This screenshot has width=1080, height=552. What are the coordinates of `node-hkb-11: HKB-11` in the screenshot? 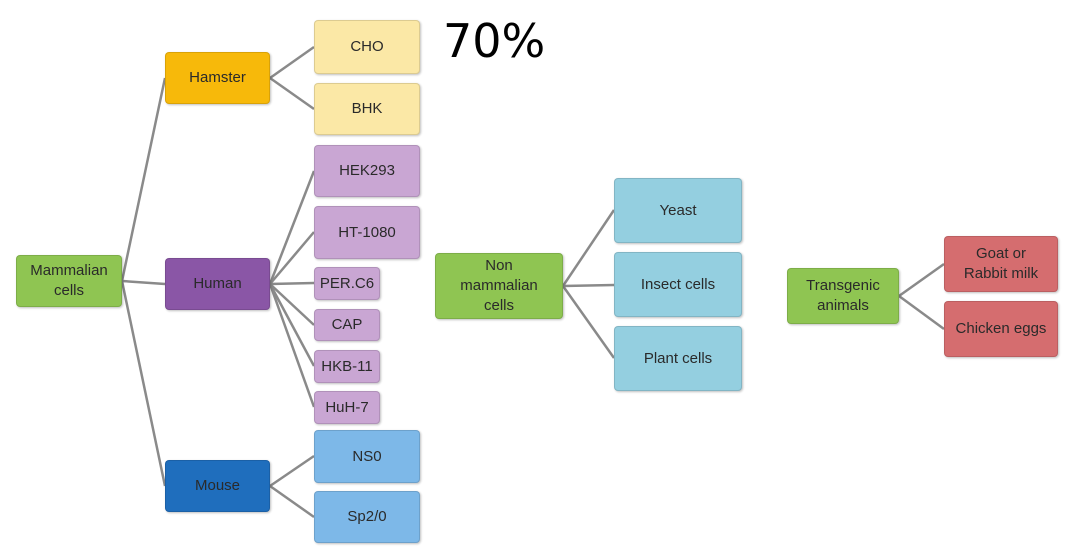 It's located at (347, 366).